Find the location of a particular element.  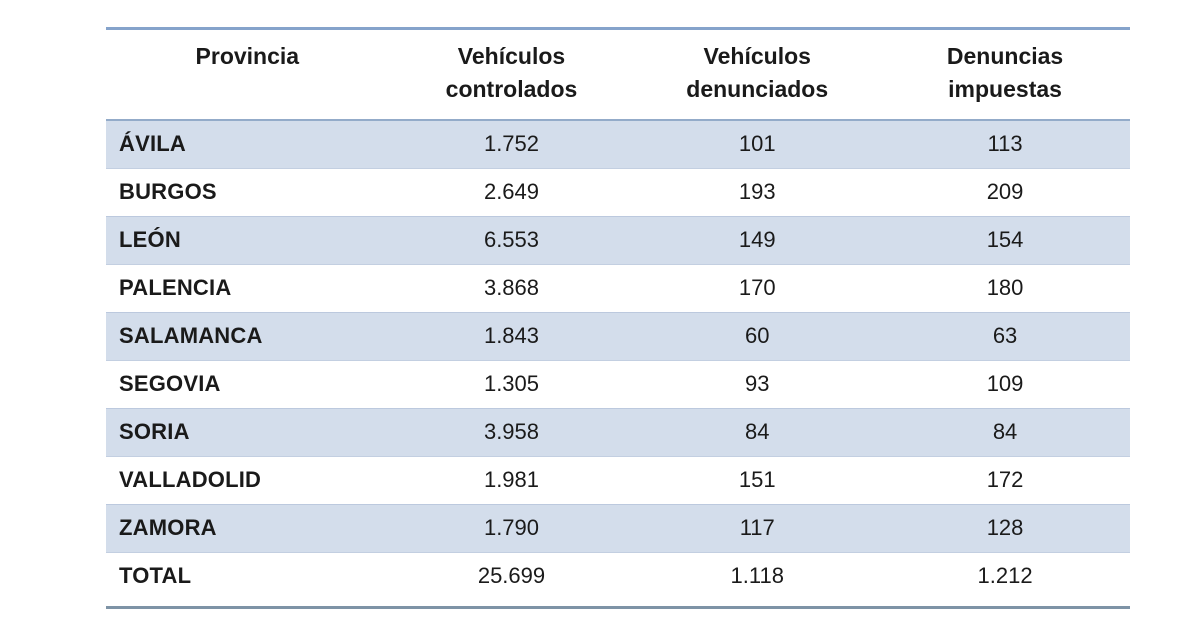

col-header-controlados-line2: controlados is located at coordinates (511, 89).